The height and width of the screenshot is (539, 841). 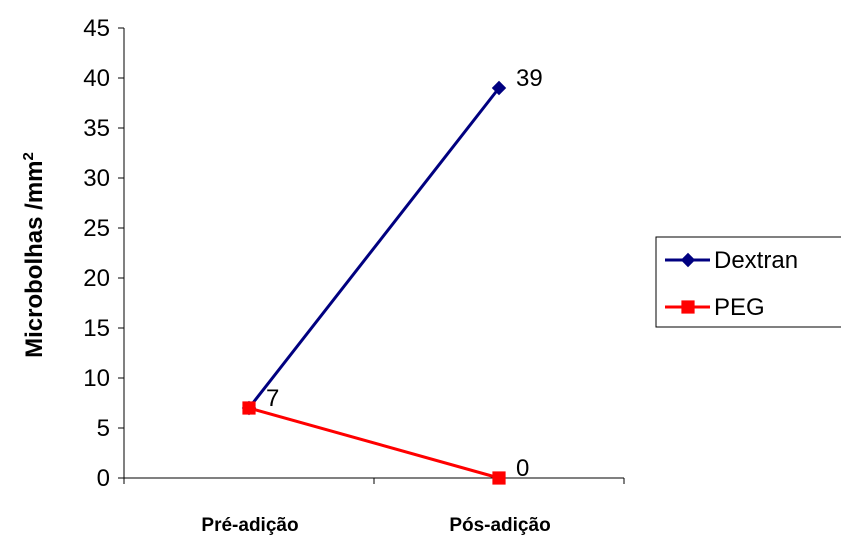 I want to click on series-peg: 0, so click(x=385, y=443).